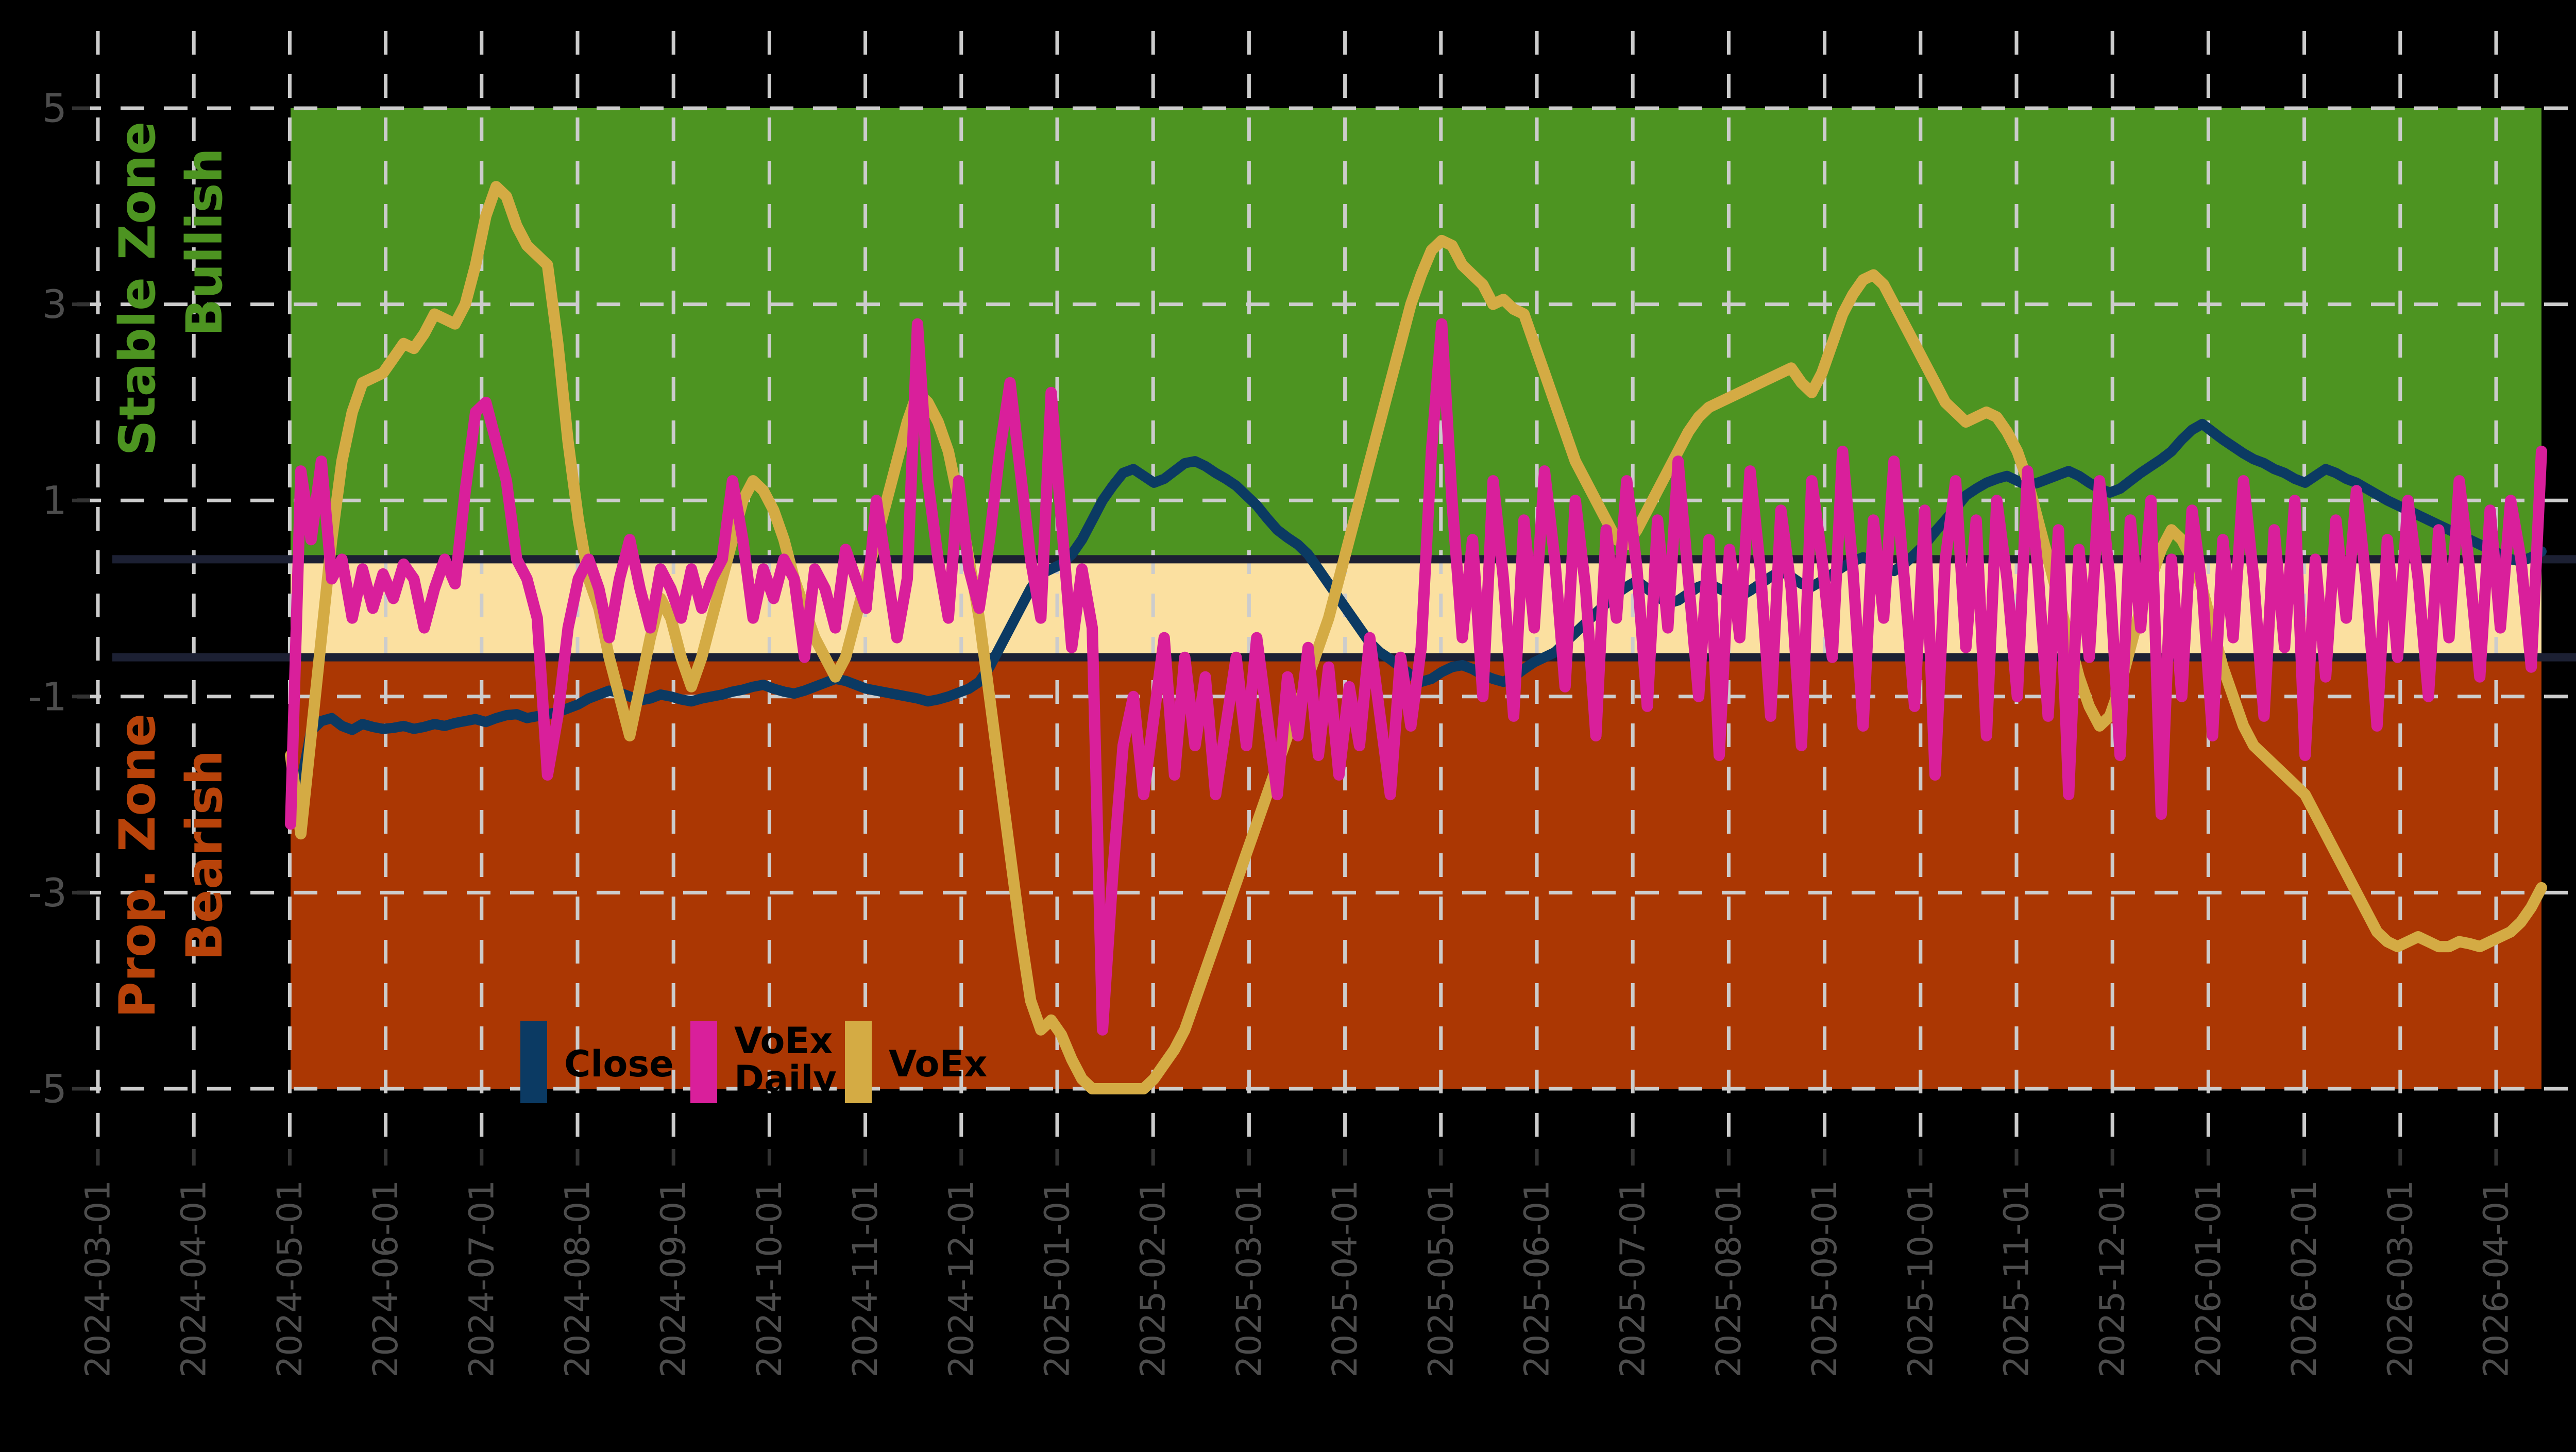 This screenshot has height=1452, width=2576. Describe the element at coordinates (938, 1064) in the screenshot. I see `legend-label-voex: VoEx` at that location.